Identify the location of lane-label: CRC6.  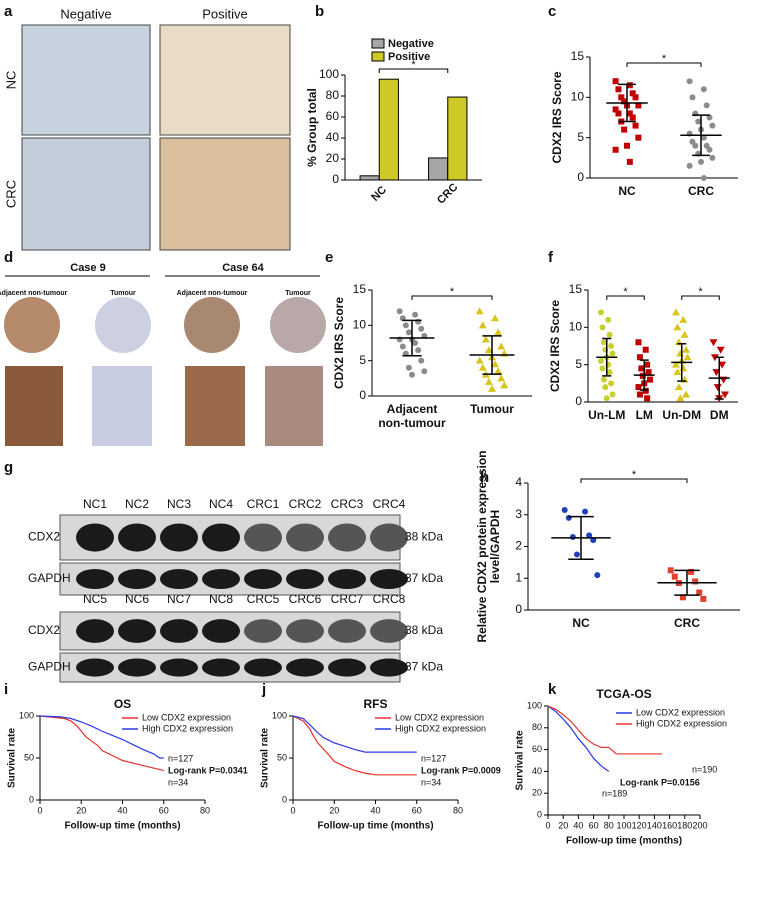
(305, 599).